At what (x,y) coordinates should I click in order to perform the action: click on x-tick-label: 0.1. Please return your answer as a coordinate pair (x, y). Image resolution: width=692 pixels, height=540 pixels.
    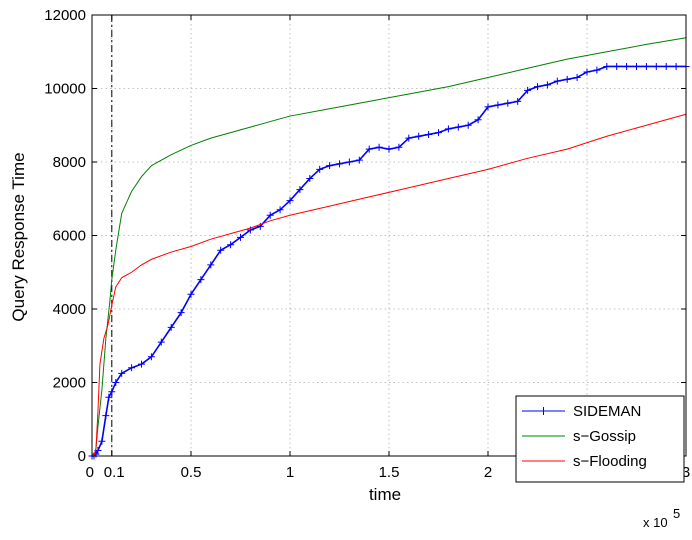
    Looking at the image, I should click on (114, 472).